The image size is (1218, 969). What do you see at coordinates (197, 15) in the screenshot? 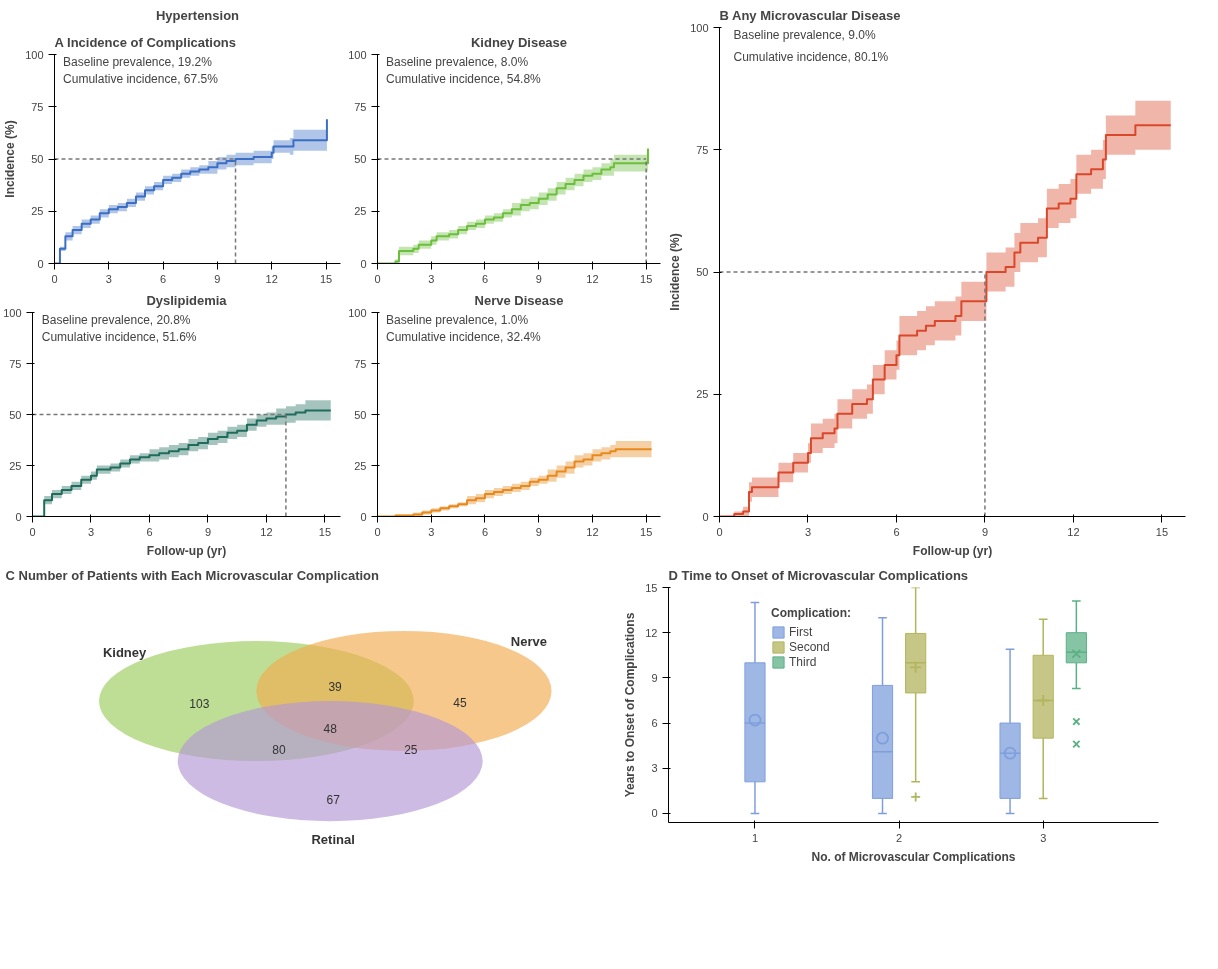
I see `chart-title: Hypertension` at bounding box center [197, 15].